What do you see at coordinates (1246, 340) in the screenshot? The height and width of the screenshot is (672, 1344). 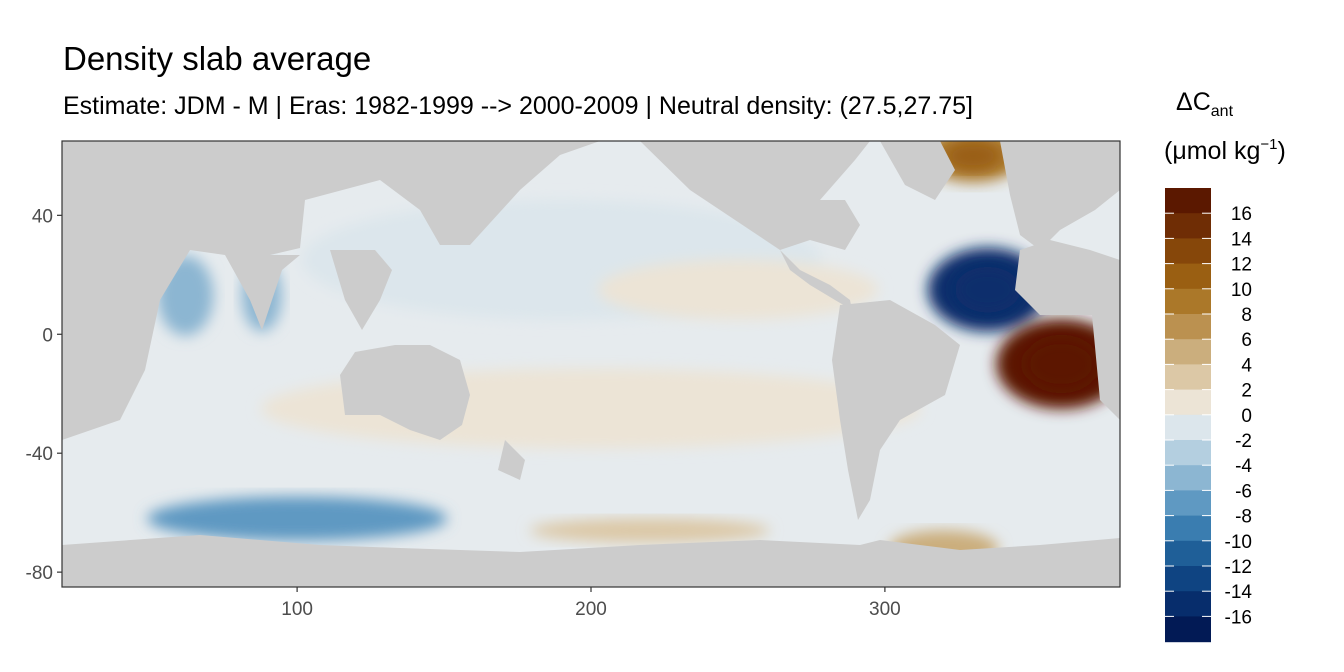 I see `colorbar-label: 6` at bounding box center [1246, 340].